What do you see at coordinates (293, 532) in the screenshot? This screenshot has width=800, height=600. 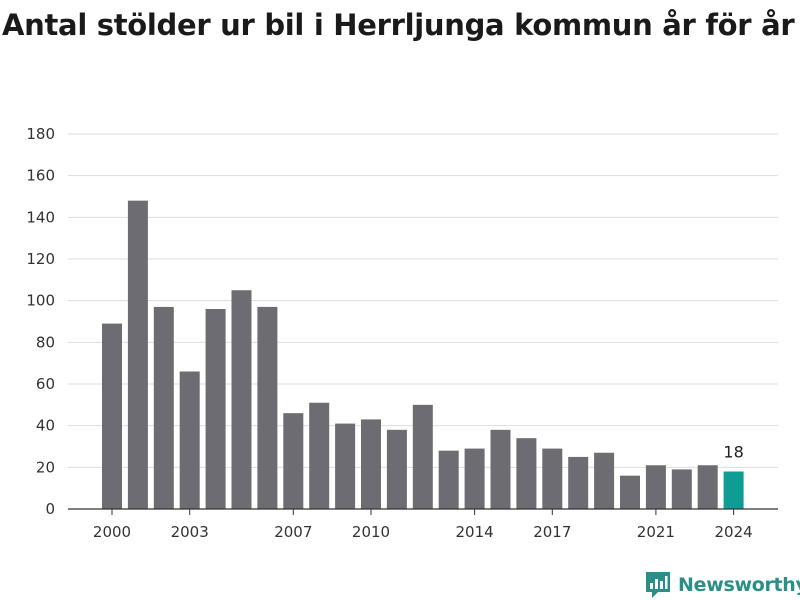 I see `x-tick-label: 2007` at bounding box center [293, 532].